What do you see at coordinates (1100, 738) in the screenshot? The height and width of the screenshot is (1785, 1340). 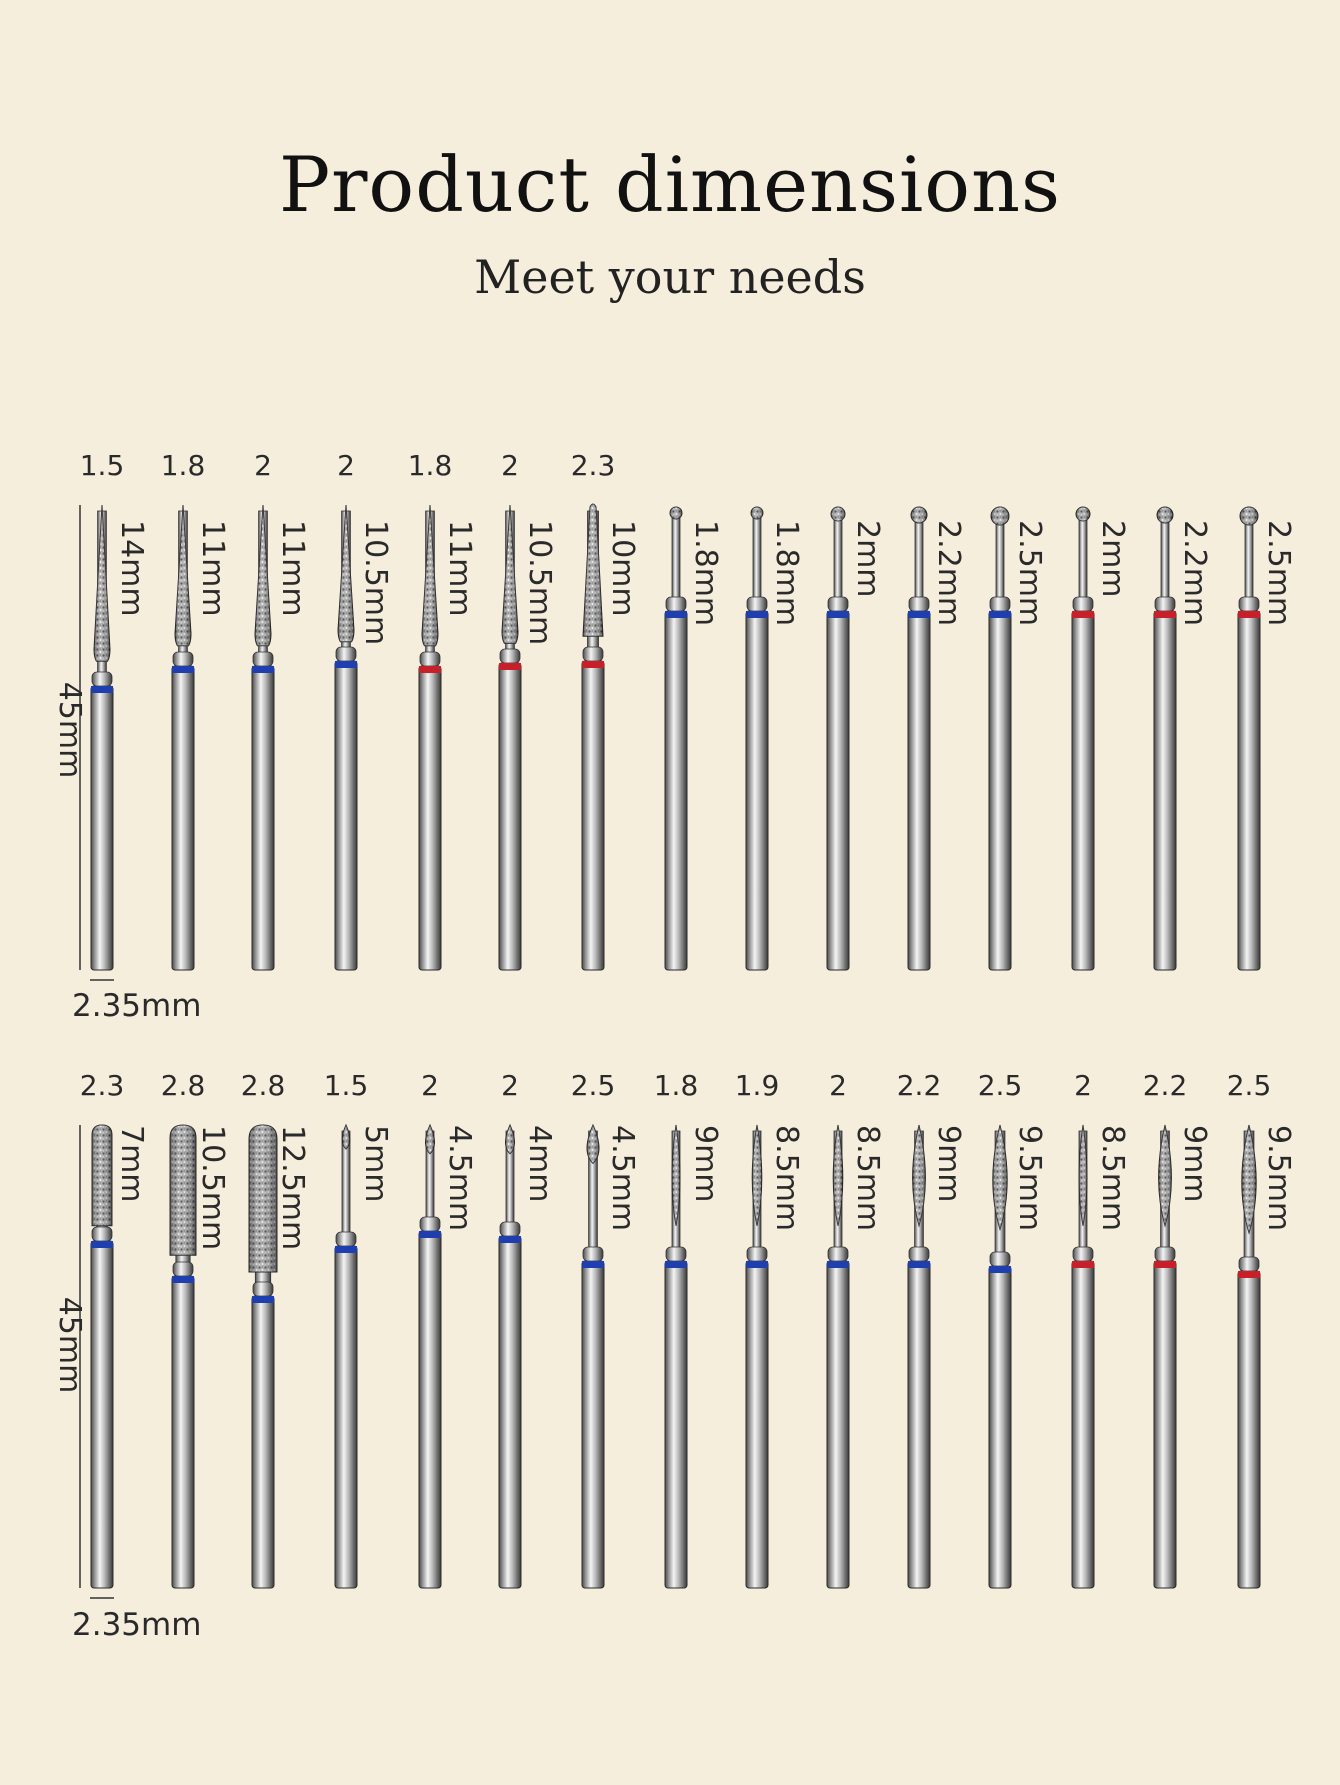 I see `drill-bit: 2mm` at bounding box center [1100, 738].